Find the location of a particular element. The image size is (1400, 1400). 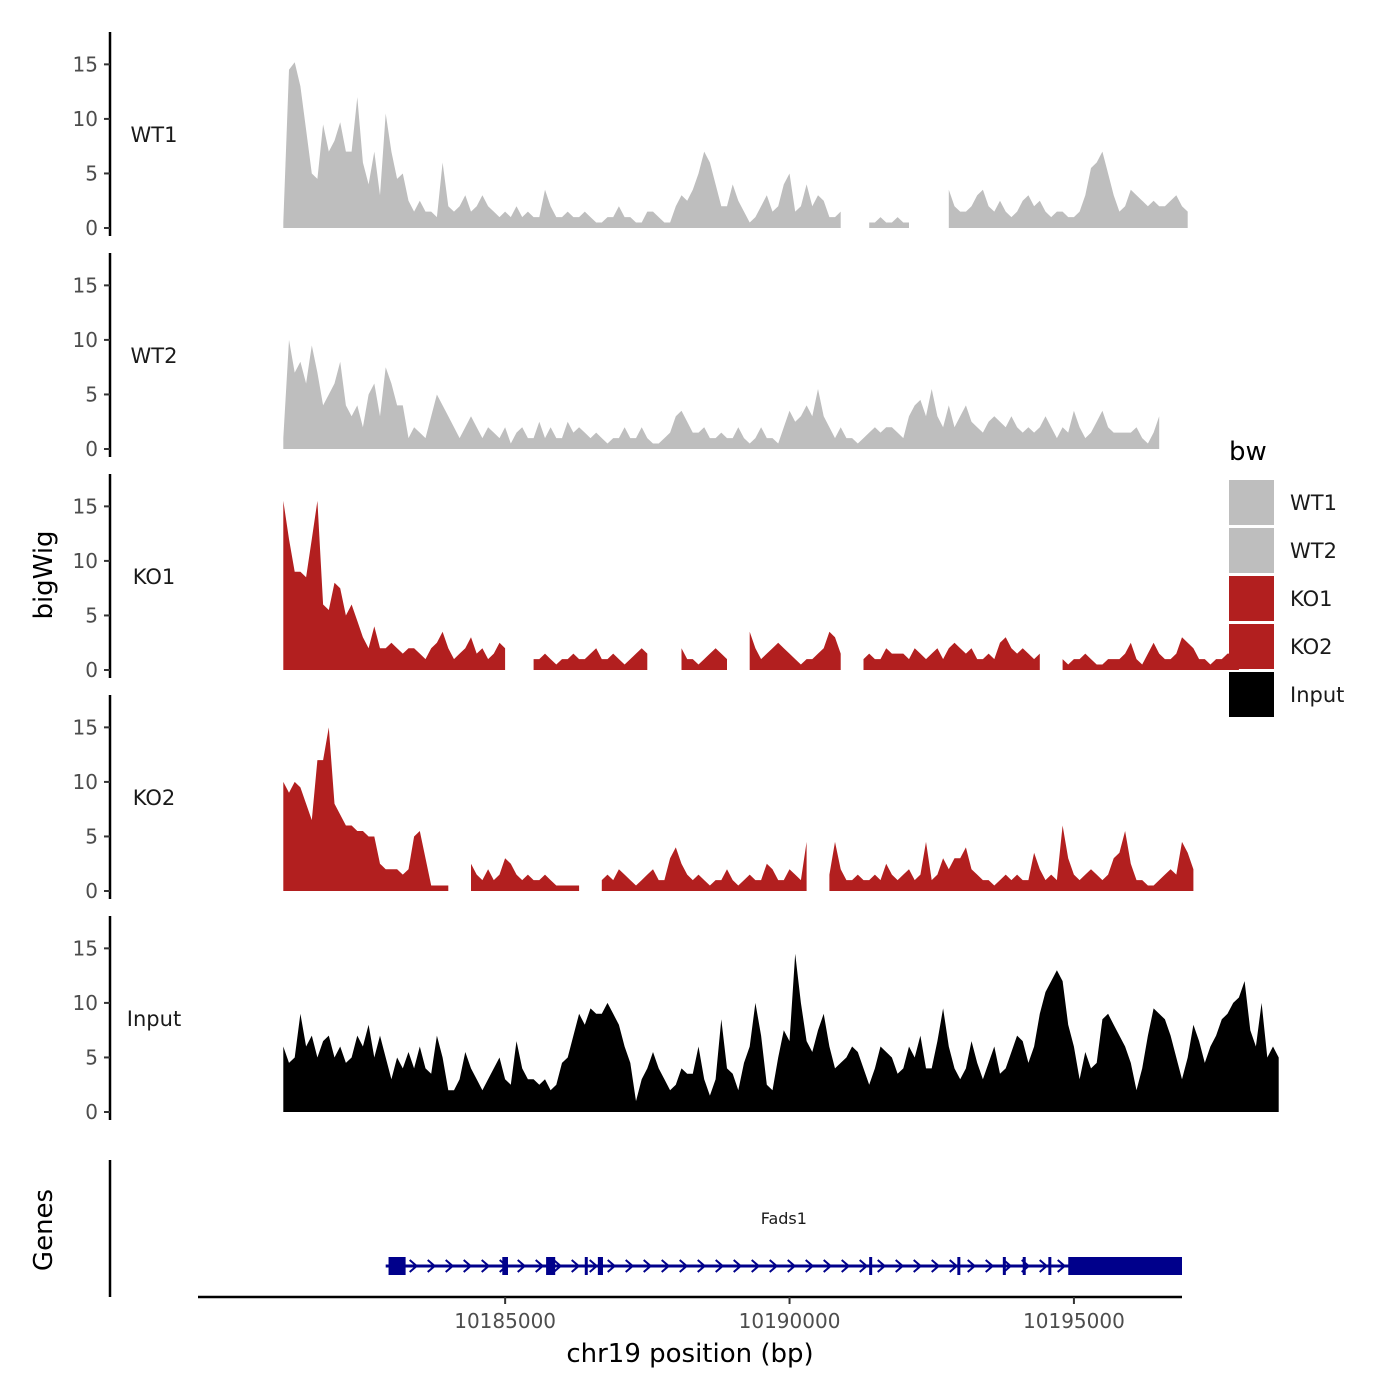

legend-swatch-wt2 is located at coordinates (1251, 550).